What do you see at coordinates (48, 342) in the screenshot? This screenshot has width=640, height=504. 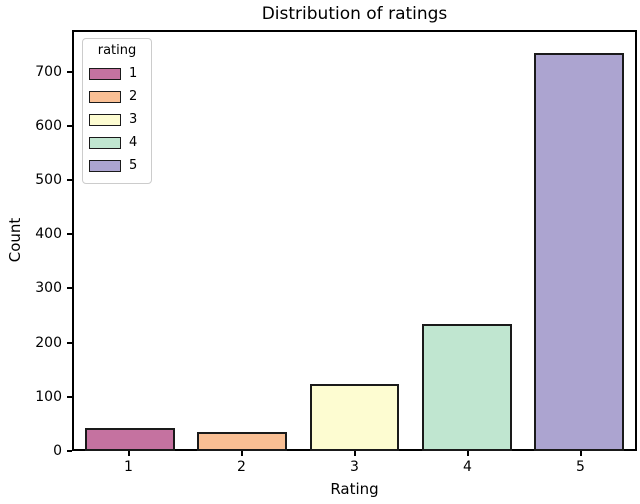 I see `y-tick-label: 200` at bounding box center [48, 342].